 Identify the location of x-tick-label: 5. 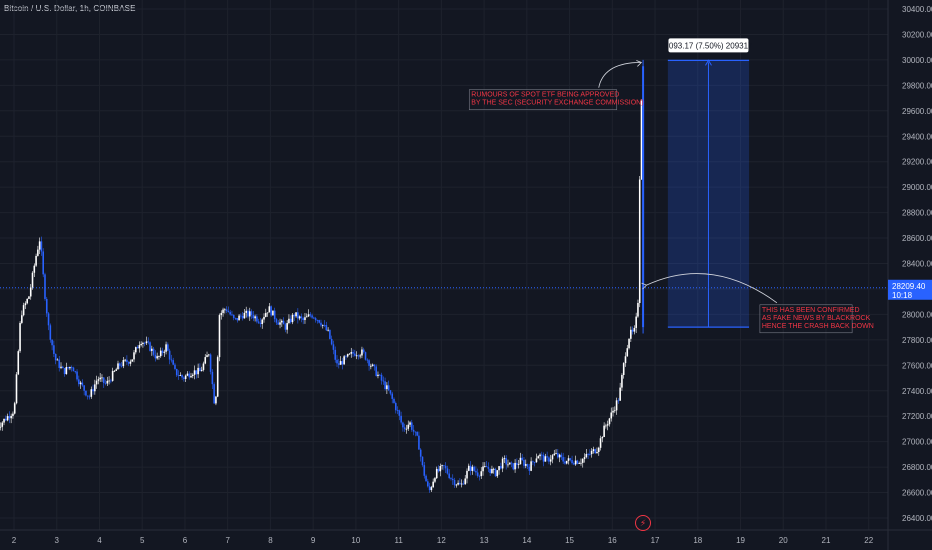
(142, 540).